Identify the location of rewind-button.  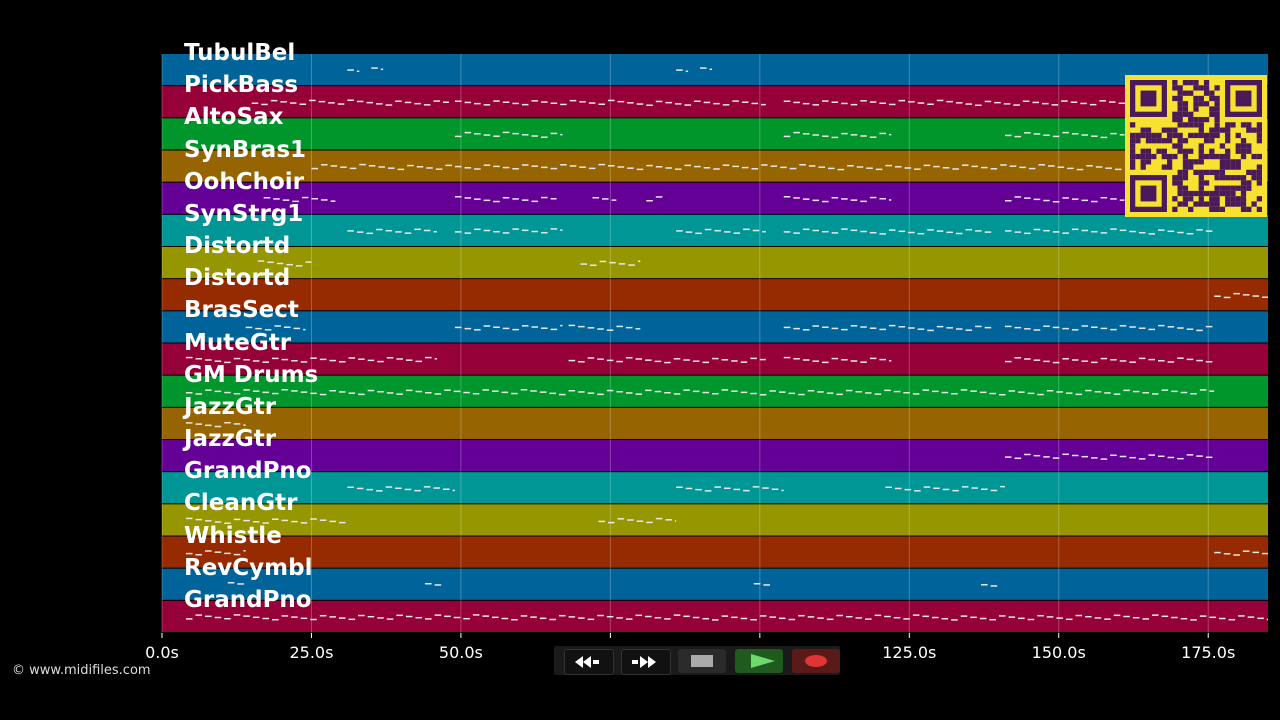
(589, 662).